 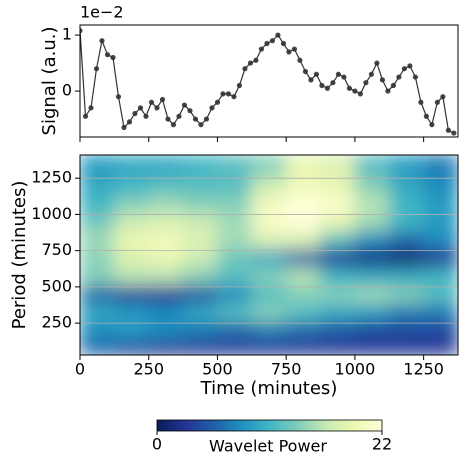 I want to click on y-axis-label: Period (minutes), so click(x=19, y=255).